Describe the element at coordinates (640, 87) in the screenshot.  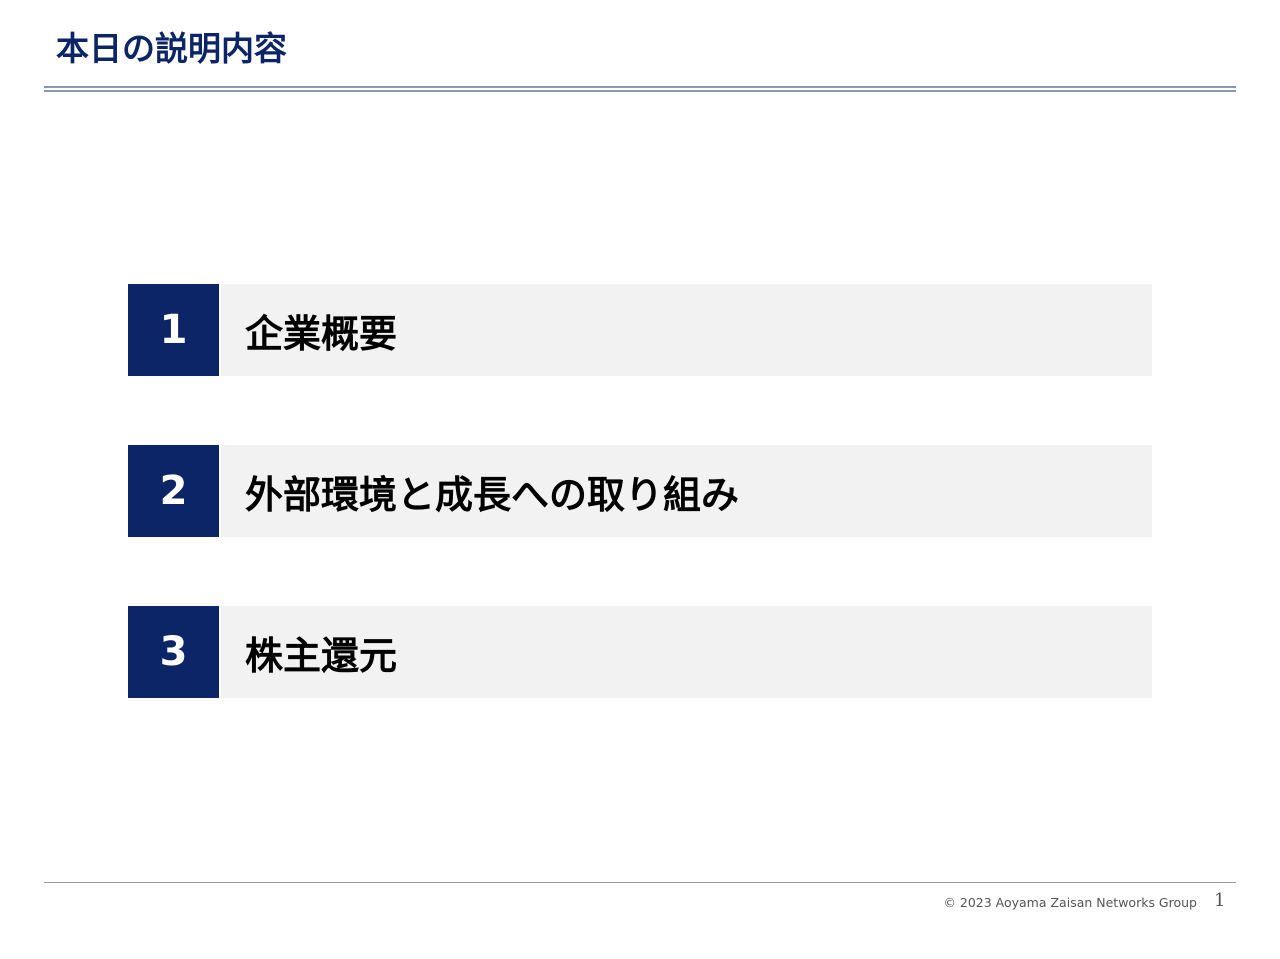
I see `title-divider-top` at that location.